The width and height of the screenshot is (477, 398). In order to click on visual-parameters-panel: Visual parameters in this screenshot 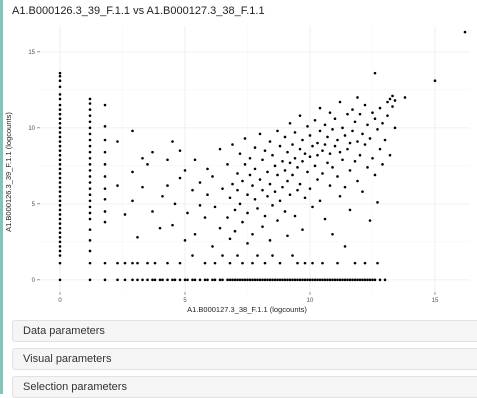, I will do `click(244, 359)`.